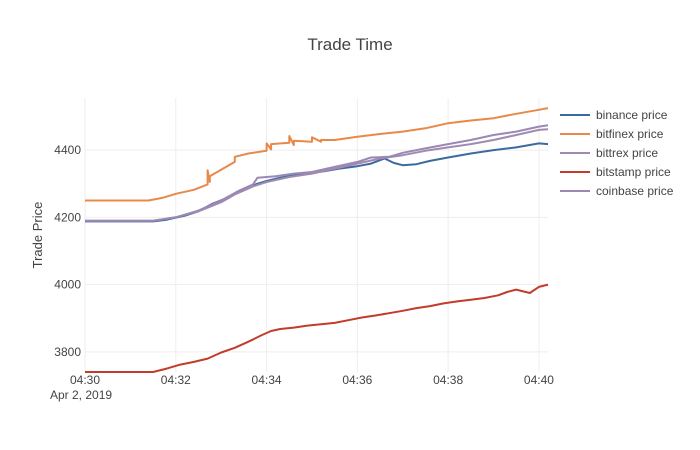 This screenshot has width=700, height=450. I want to click on bitfinex-price-line, so click(317, 154).